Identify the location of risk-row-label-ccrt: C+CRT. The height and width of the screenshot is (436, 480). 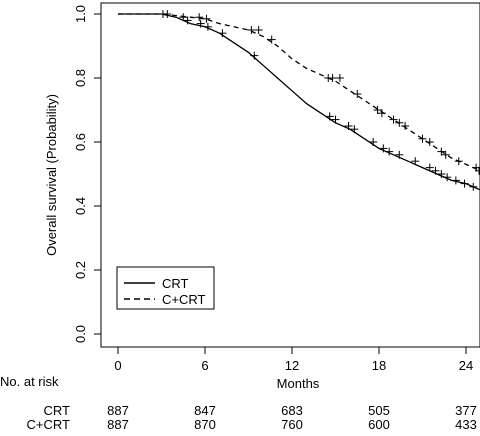
(49, 424).